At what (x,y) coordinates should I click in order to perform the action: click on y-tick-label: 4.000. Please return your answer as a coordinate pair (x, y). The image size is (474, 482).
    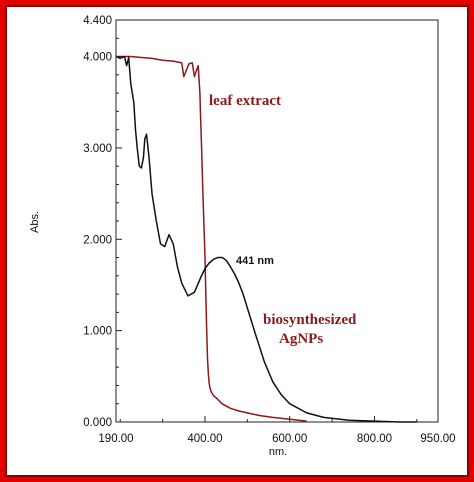
    Looking at the image, I should click on (97, 58).